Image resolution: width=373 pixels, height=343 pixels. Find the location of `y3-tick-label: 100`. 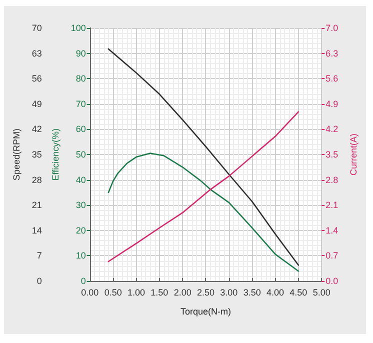

y3-tick-label: 100 is located at coordinates (78, 28).